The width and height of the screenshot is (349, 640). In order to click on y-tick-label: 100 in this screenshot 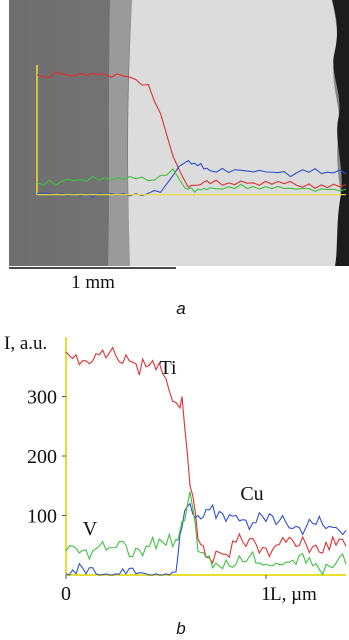, I will do `click(42, 517)`.